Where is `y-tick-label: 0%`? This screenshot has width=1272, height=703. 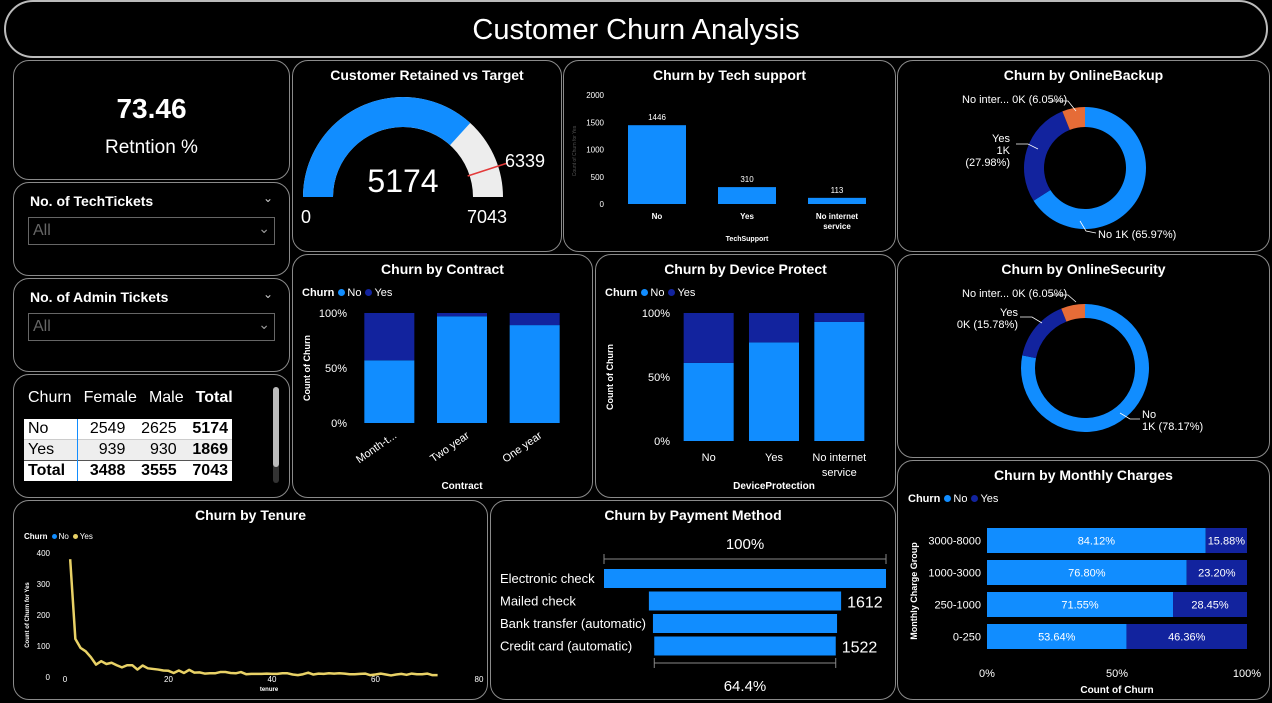 y-tick-label: 0% is located at coordinates (662, 442).